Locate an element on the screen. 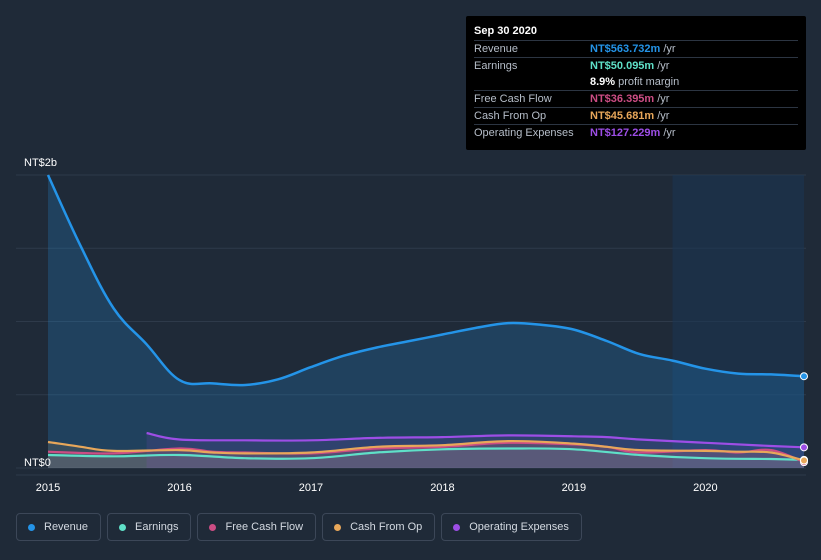 This screenshot has width=821, height=560. line-earnings is located at coordinates (426, 454).